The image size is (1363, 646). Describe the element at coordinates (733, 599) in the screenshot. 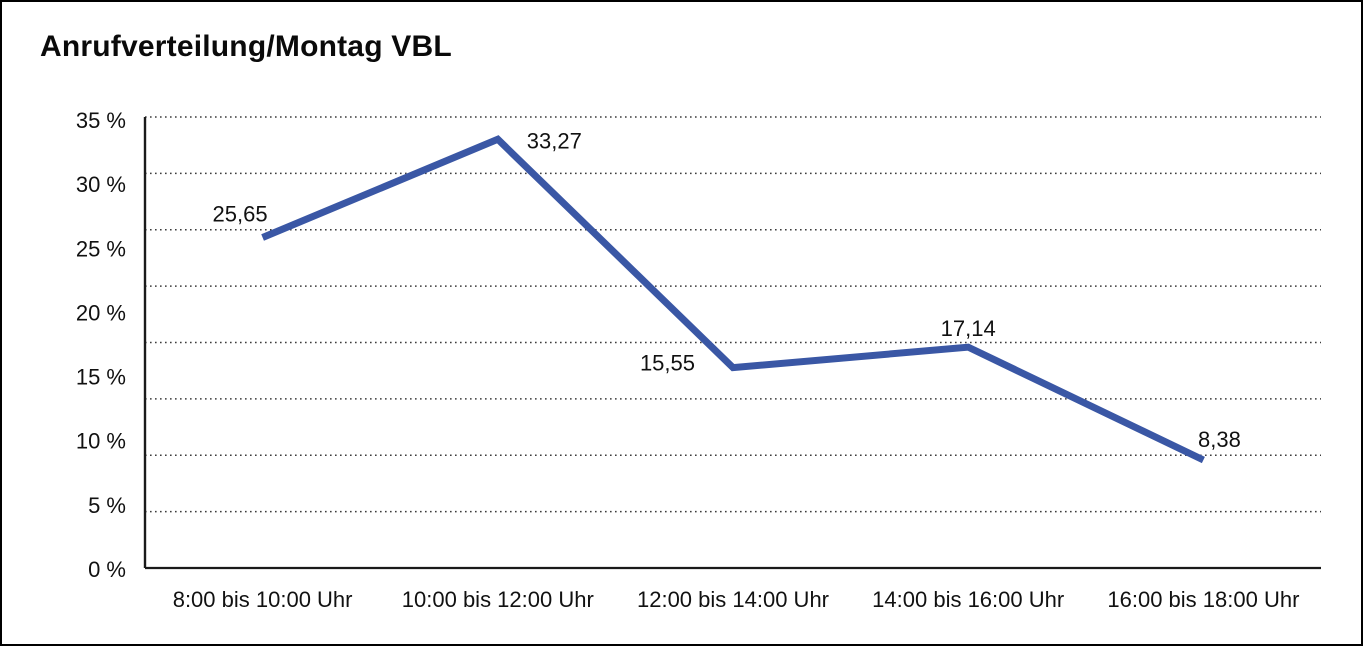

I see `x-tick-label: 12:00 bis 14:00 Uhr` at that location.